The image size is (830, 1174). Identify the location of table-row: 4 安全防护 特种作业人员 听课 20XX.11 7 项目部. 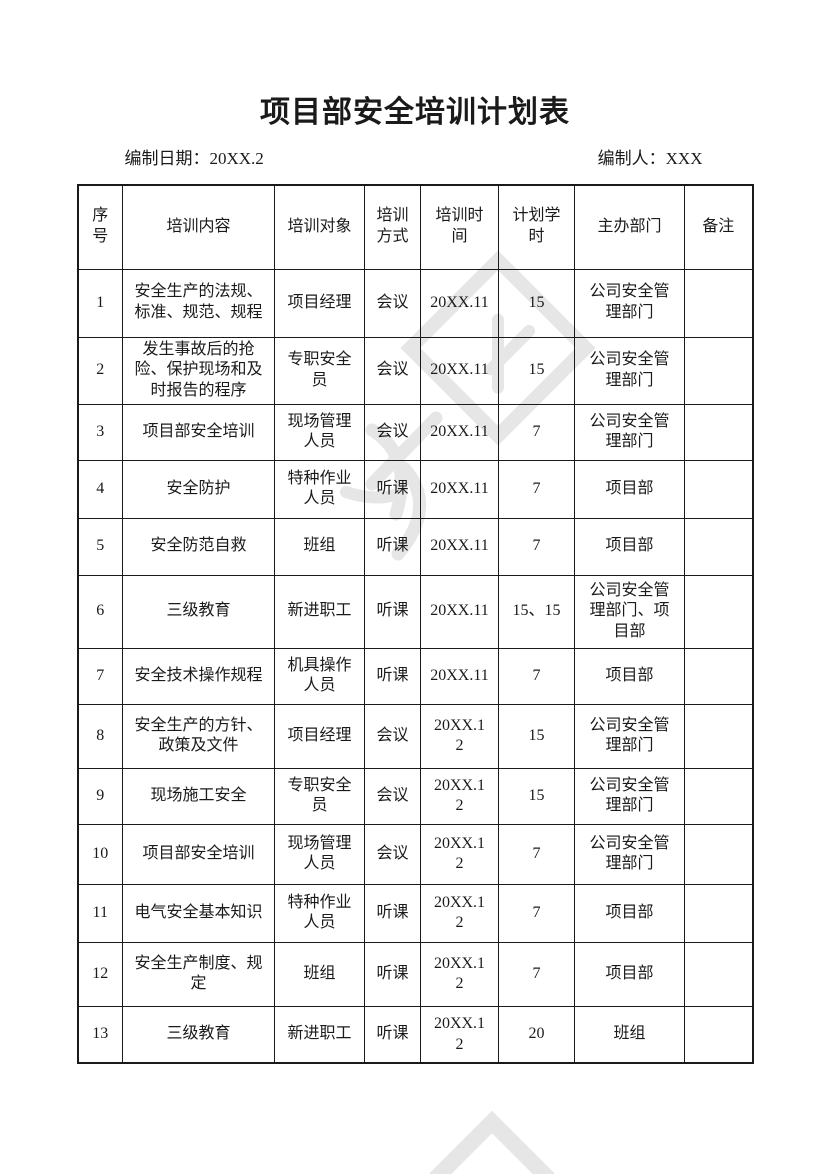
(415, 489).